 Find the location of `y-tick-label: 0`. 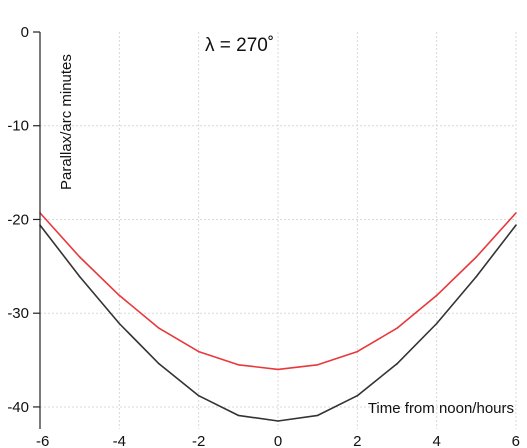

y-tick-label: 0 is located at coordinates (25, 32).